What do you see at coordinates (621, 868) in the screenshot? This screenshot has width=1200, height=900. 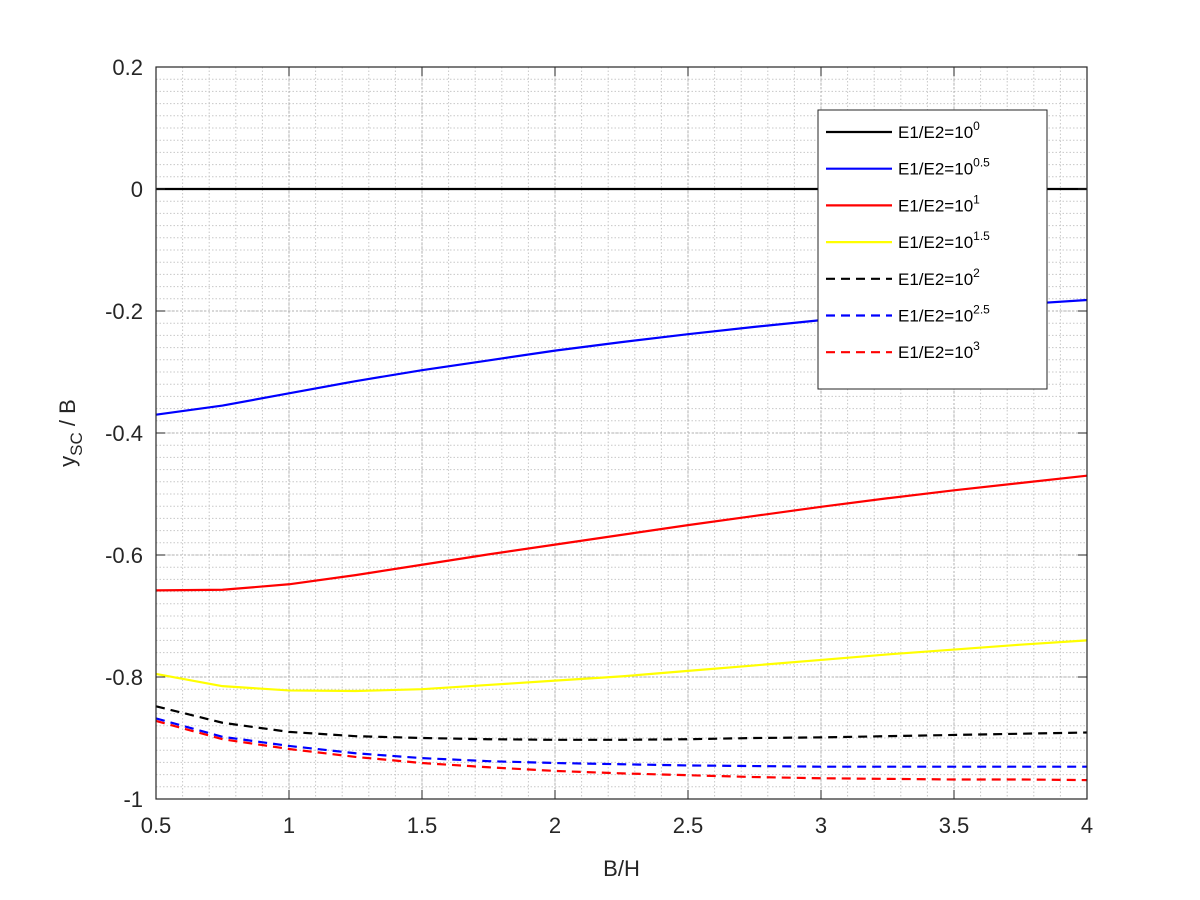 I see `x-axis-label: B/H` at bounding box center [621, 868].